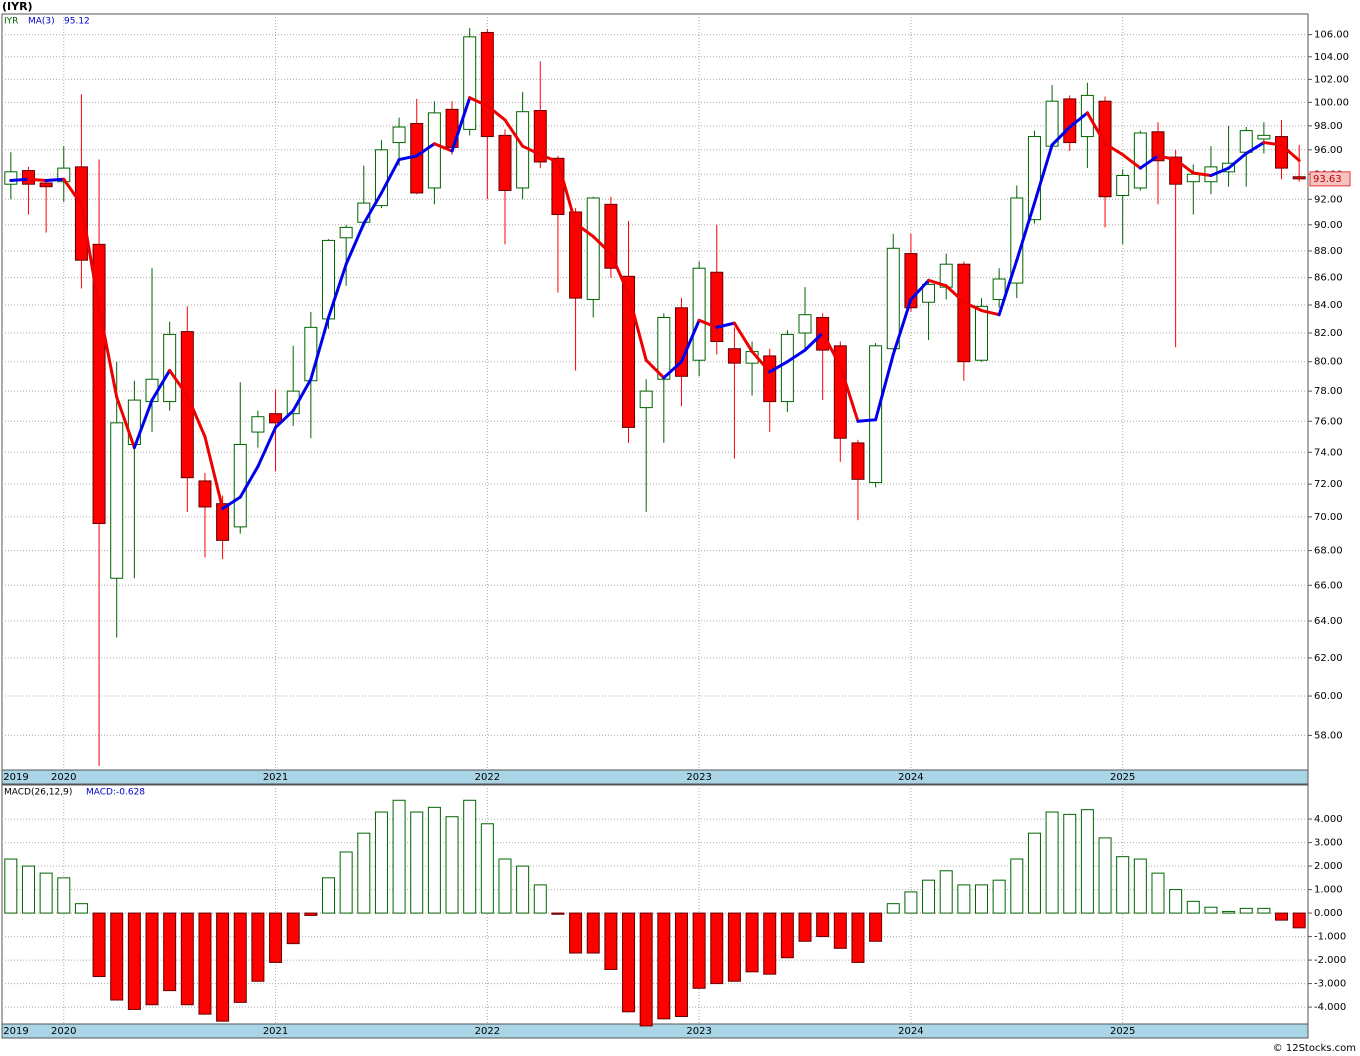 Image resolution: width=1360 pixels, height=1056 pixels. What do you see at coordinates (1328, 735) in the screenshot?
I see `y-tick-label: 58.00` at bounding box center [1328, 735].